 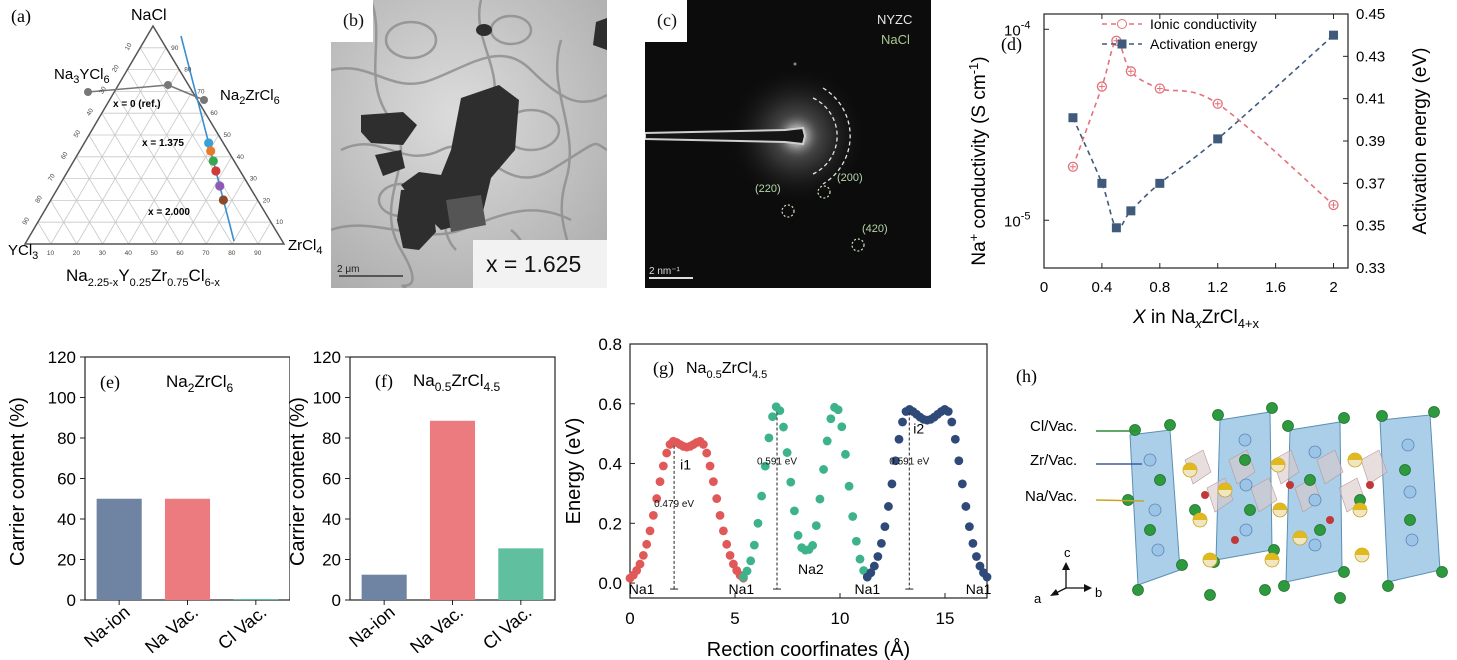 What do you see at coordinates (1275, 287) in the screenshot?
I see `x-tick-label: 1.6` at bounding box center [1275, 287].